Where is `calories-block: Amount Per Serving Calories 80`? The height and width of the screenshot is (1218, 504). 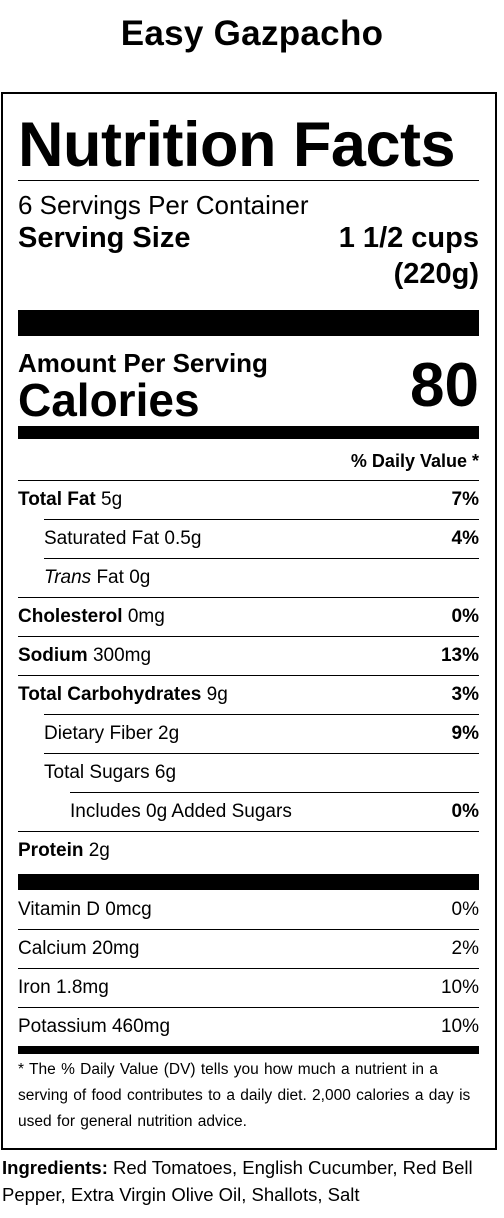 calories-block: Amount Per Serving Calories 80 is located at coordinates (248, 379).